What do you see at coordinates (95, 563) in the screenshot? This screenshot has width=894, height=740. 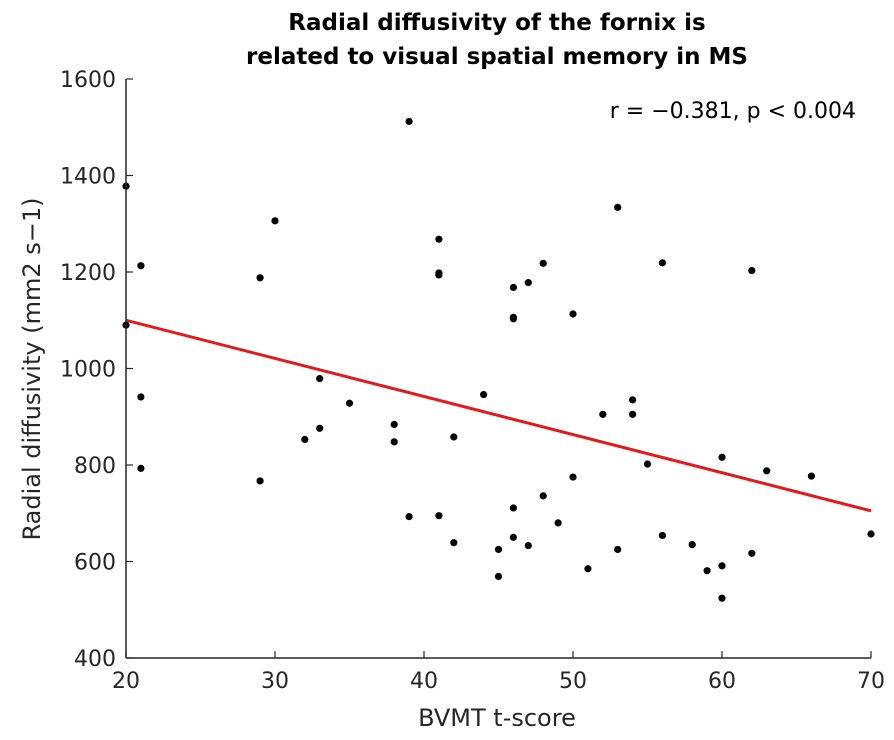 I see `y-tick-label: 600` at bounding box center [95, 563].